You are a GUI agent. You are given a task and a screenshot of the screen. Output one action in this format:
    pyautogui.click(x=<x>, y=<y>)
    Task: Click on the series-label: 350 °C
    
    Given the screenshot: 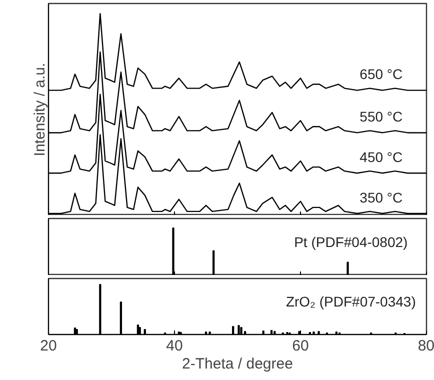 What is the action you would take?
    pyautogui.click(x=381, y=197)
    